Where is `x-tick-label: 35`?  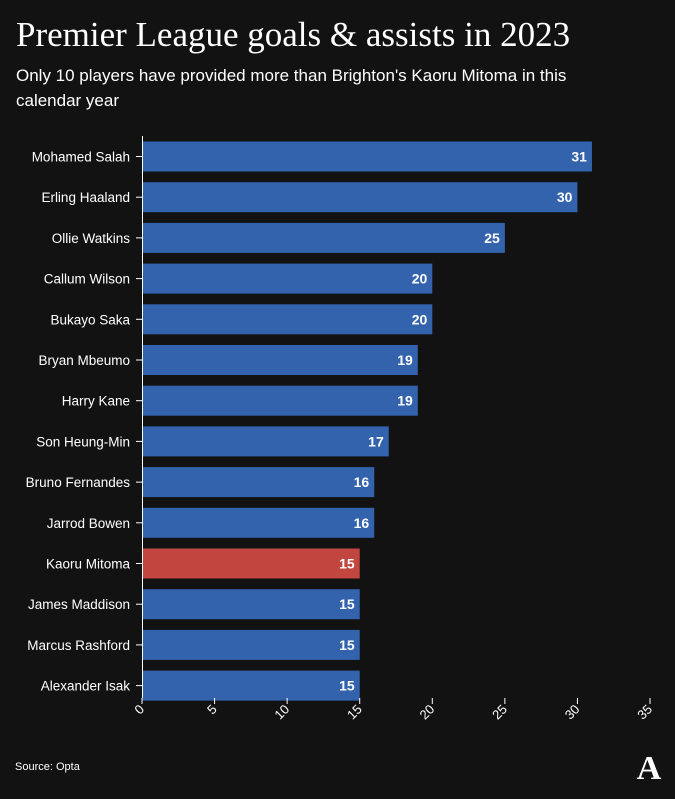 x-tick-label: 35 is located at coordinates (644, 712).